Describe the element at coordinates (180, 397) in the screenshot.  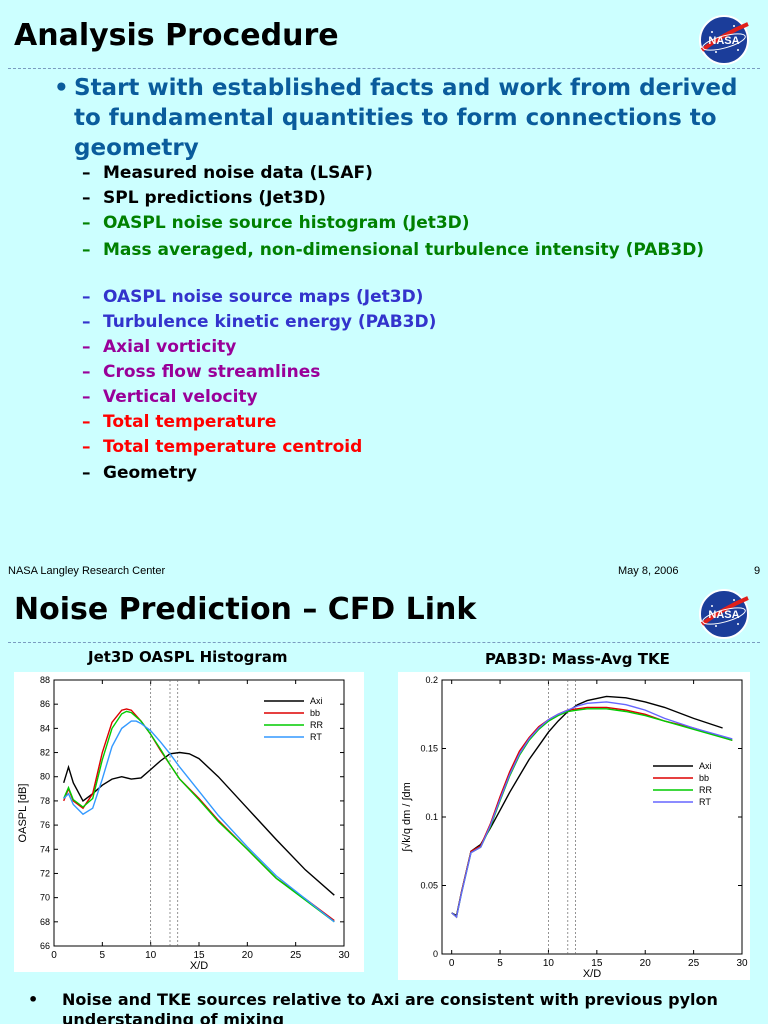
I see `sub-item-text: Vertical velocity` at that location.